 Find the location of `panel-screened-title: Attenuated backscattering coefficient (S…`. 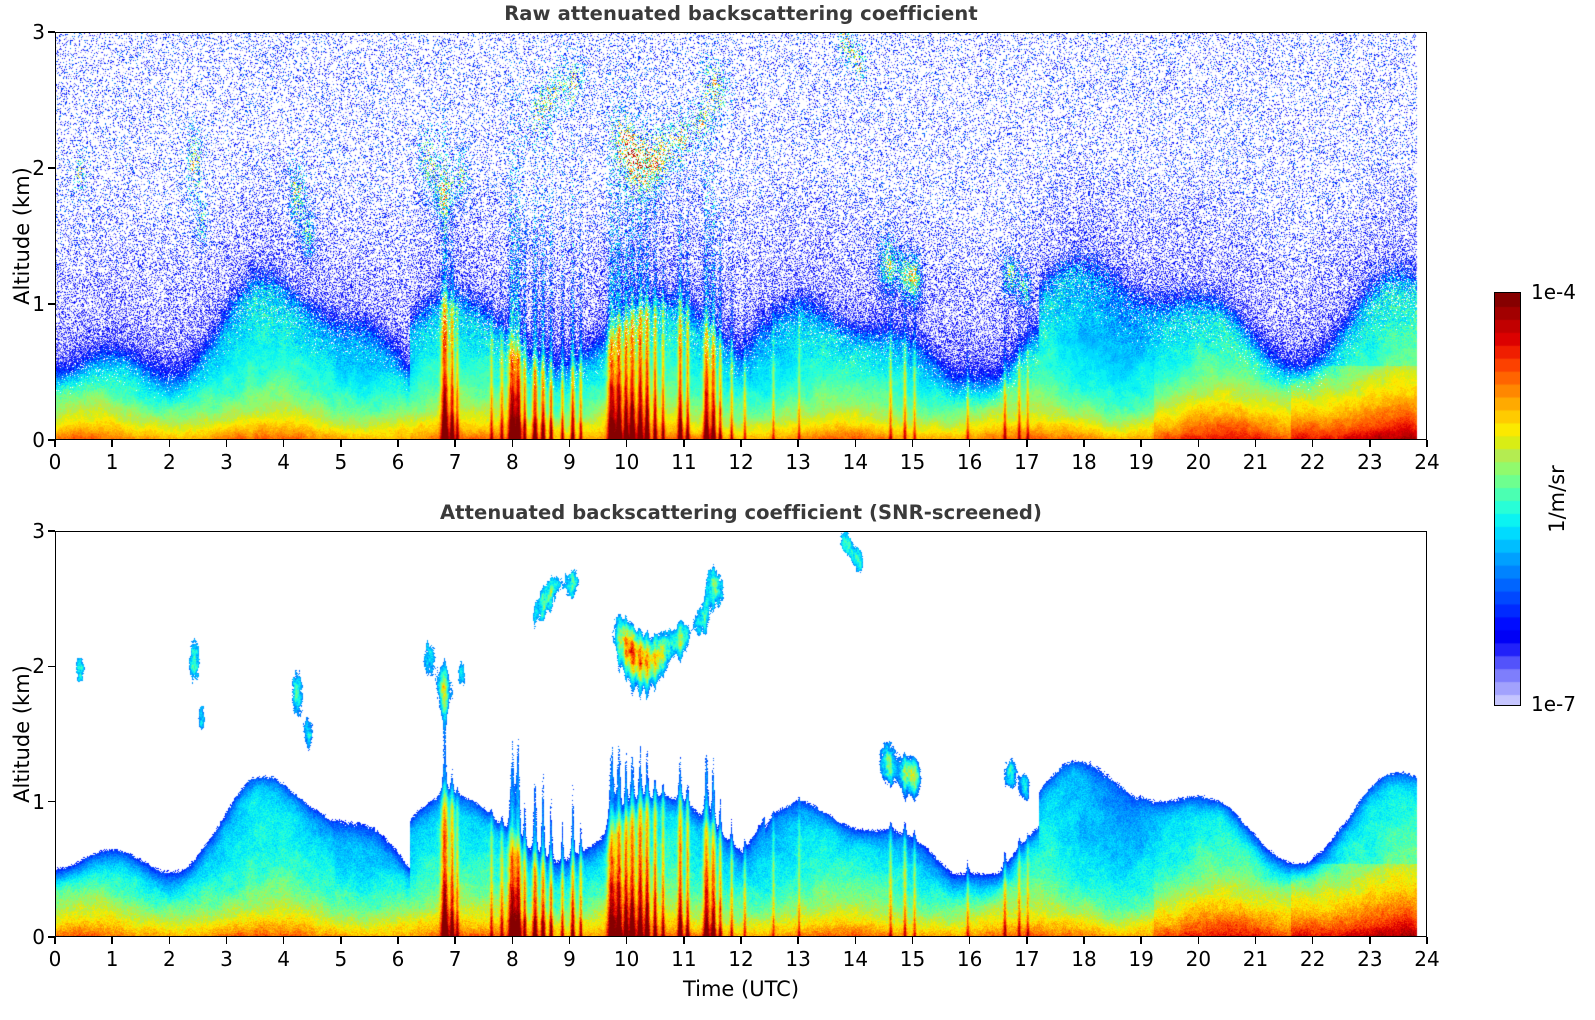

panel-screened-title: Attenuated backscattering coefficient (S… is located at coordinates (741, 512).